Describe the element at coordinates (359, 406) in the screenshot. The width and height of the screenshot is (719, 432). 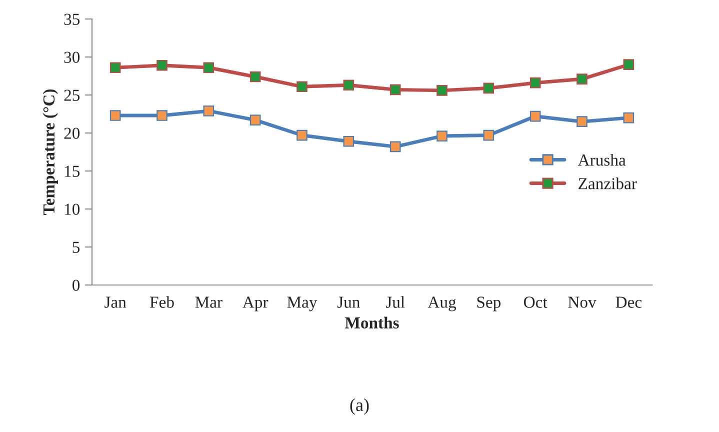
I see `text: (a)` at that location.